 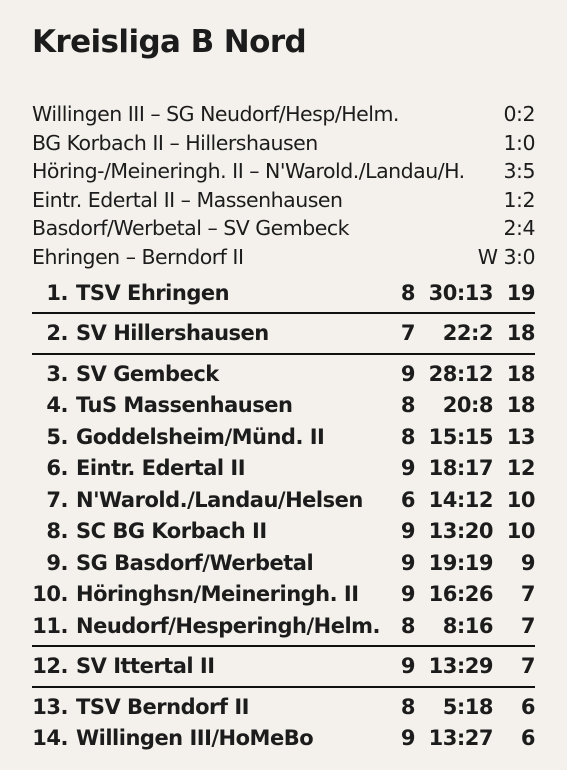 What do you see at coordinates (147, 373) in the screenshot?
I see `team-name: SV Gembeck` at bounding box center [147, 373].